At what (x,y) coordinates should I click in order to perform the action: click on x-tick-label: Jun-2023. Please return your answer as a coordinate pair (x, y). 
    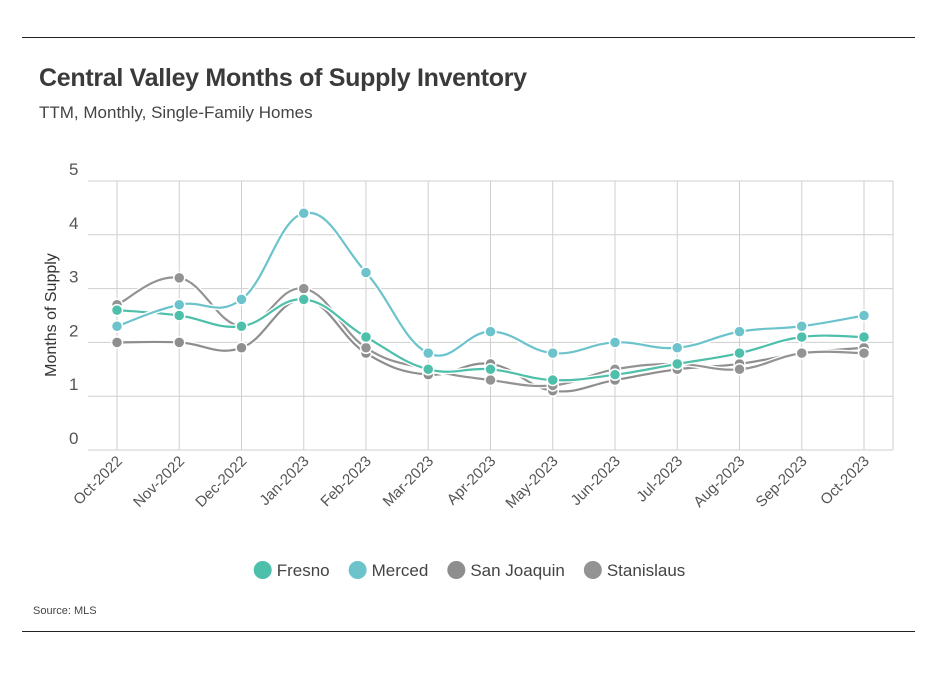
    Looking at the image, I should click on (596, 481).